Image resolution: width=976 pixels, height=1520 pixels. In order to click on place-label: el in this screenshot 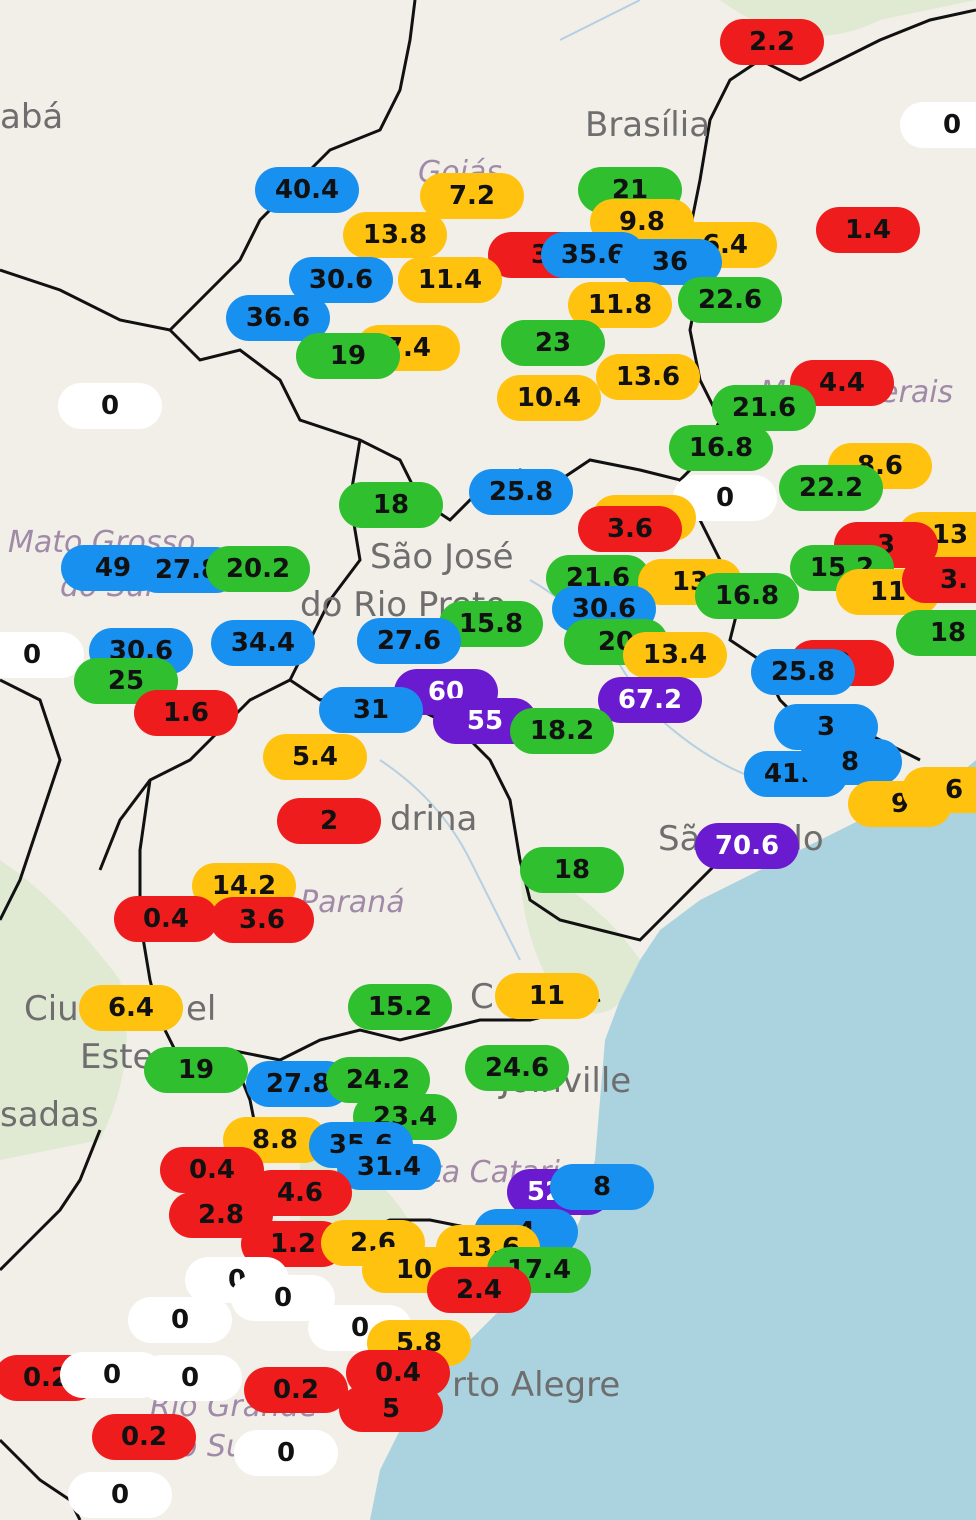, I will do `click(201, 1009)`.